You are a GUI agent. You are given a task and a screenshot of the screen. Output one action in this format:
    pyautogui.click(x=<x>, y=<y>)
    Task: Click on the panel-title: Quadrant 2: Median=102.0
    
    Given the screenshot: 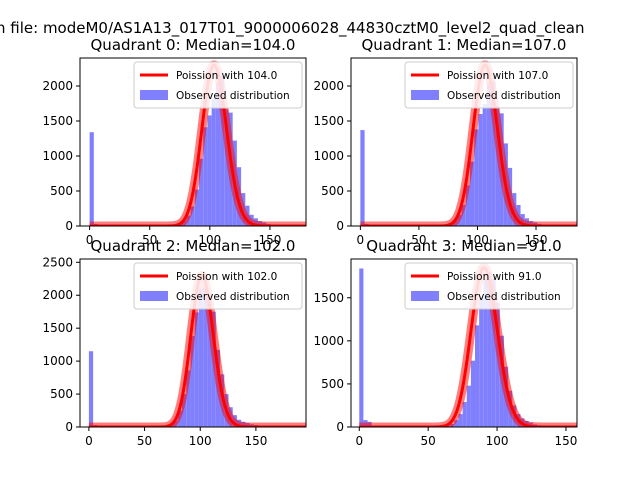 What is the action you would take?
    pyautogui.click(x=193, y=246)
    